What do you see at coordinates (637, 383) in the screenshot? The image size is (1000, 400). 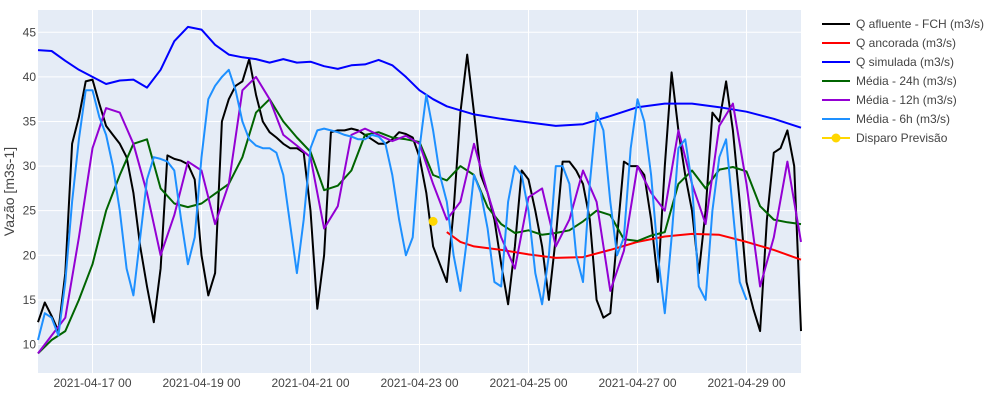 I see `x-tick-label: 2021-04-27 00` at bounding box center [637, 383].